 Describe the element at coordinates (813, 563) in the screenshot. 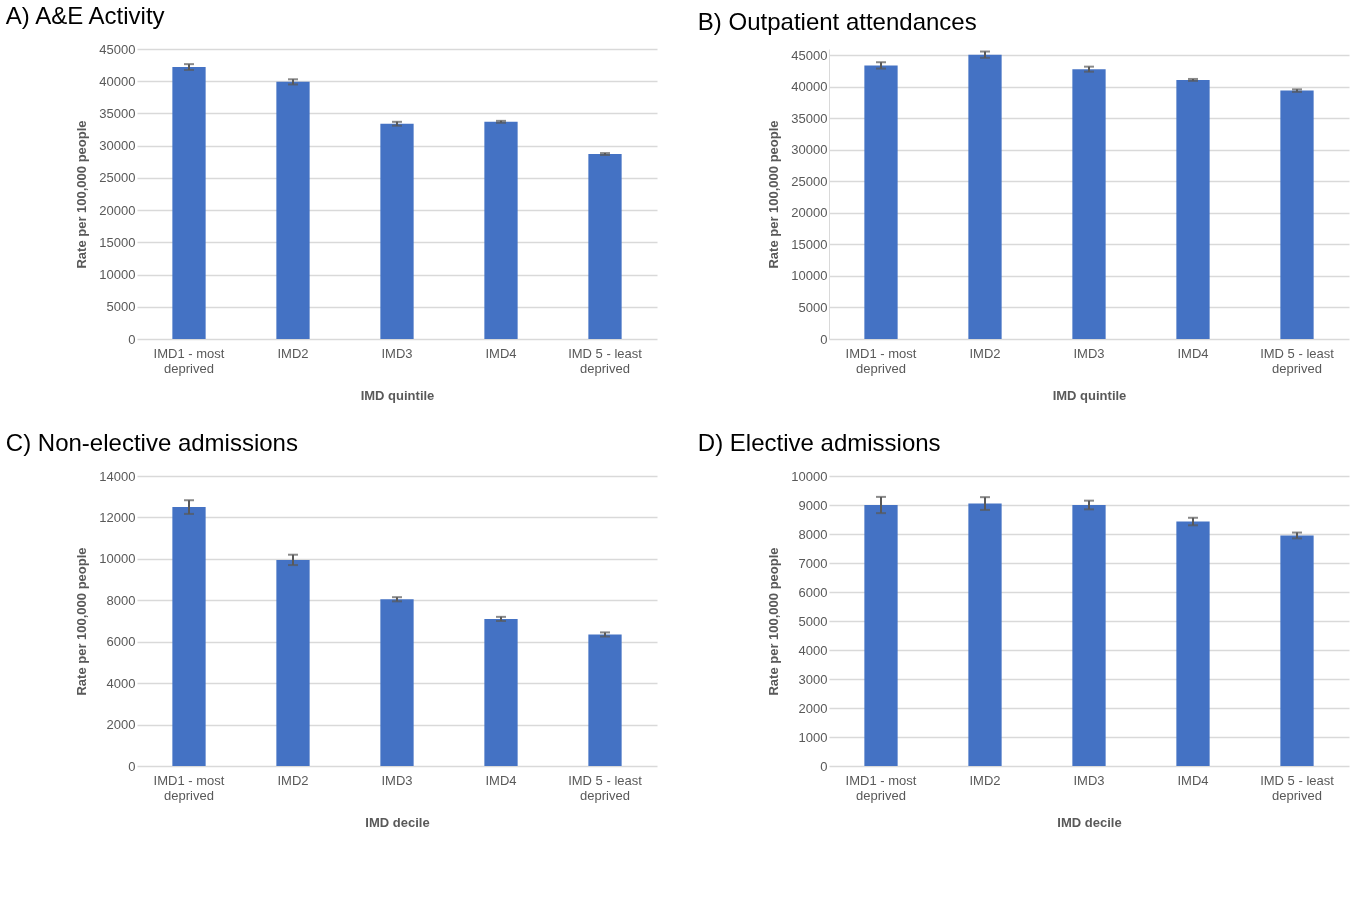

I see `y-tick-label: 7000` at that location.